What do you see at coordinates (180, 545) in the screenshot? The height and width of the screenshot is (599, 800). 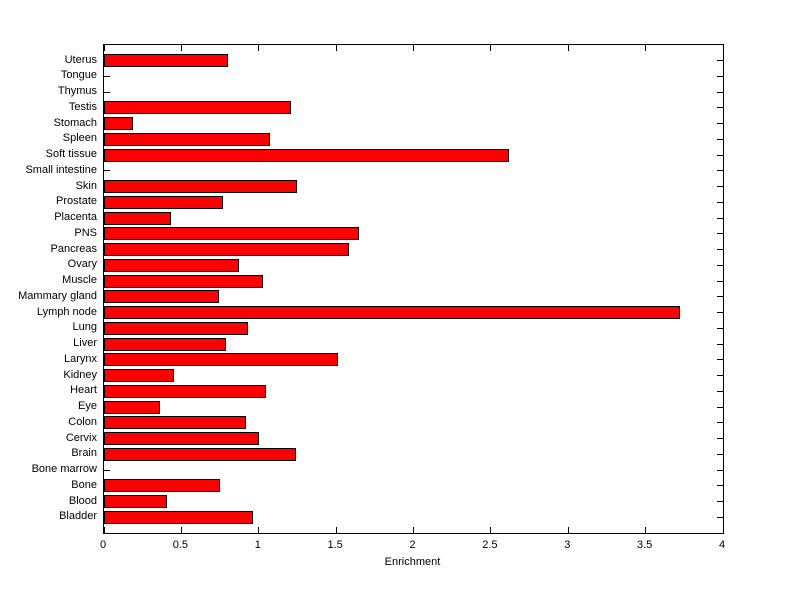 I see `x-tick-label: 0.5` at bounding box center [180, 545].